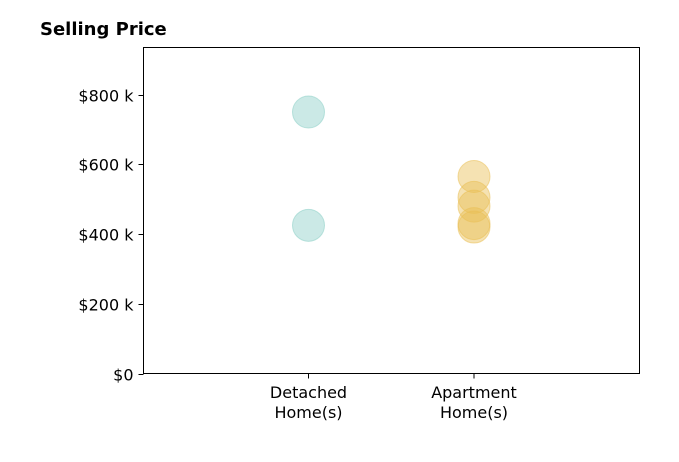 This screenshot has width=679, height=462. What do you see at coordinates (106, 305) in the screenshot?
I see `y-tick-label: $200 k` at bounding box center [106, 305].